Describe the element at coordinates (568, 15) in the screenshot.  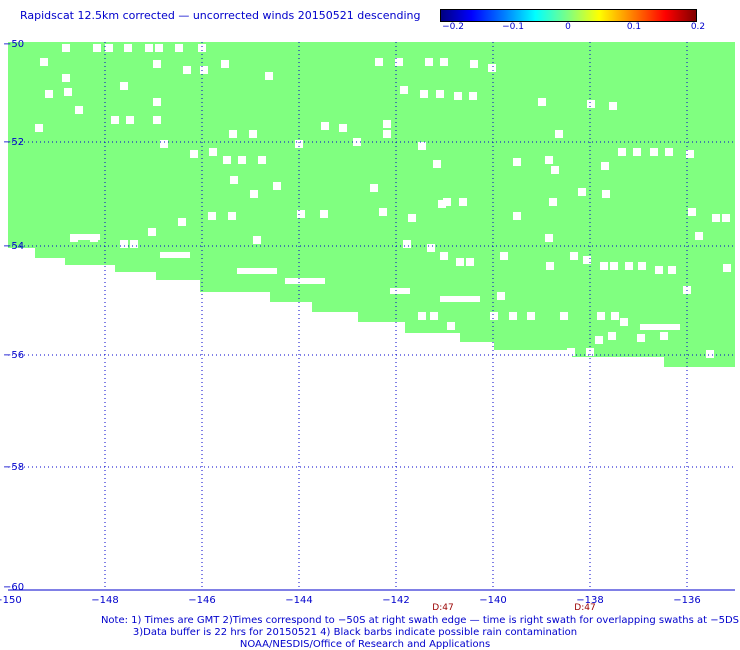
I see `color-scale-bar` at that location.